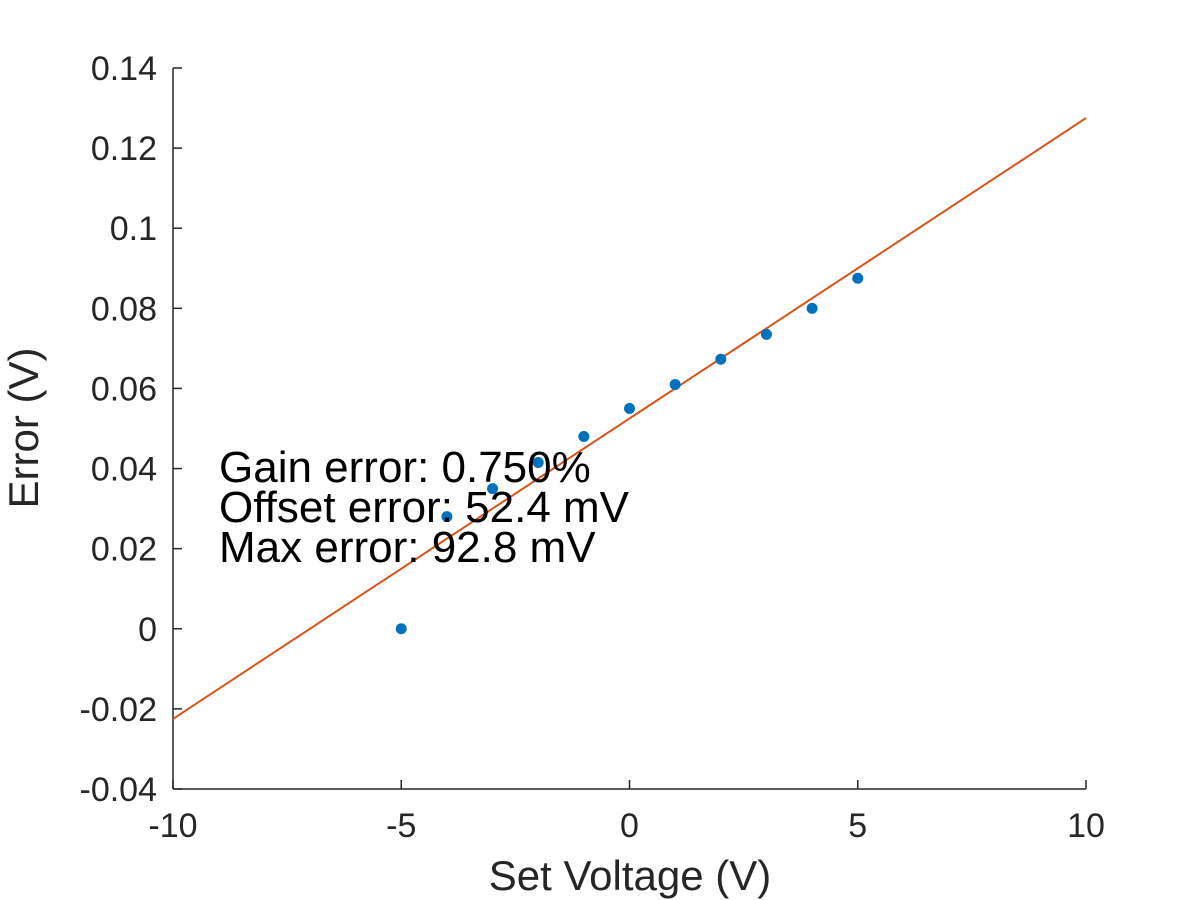 The image size is (1200, 900). Describe the element at coordinates (401, 826) in the screenshot. I see `x-tick-label: -5` at that location.